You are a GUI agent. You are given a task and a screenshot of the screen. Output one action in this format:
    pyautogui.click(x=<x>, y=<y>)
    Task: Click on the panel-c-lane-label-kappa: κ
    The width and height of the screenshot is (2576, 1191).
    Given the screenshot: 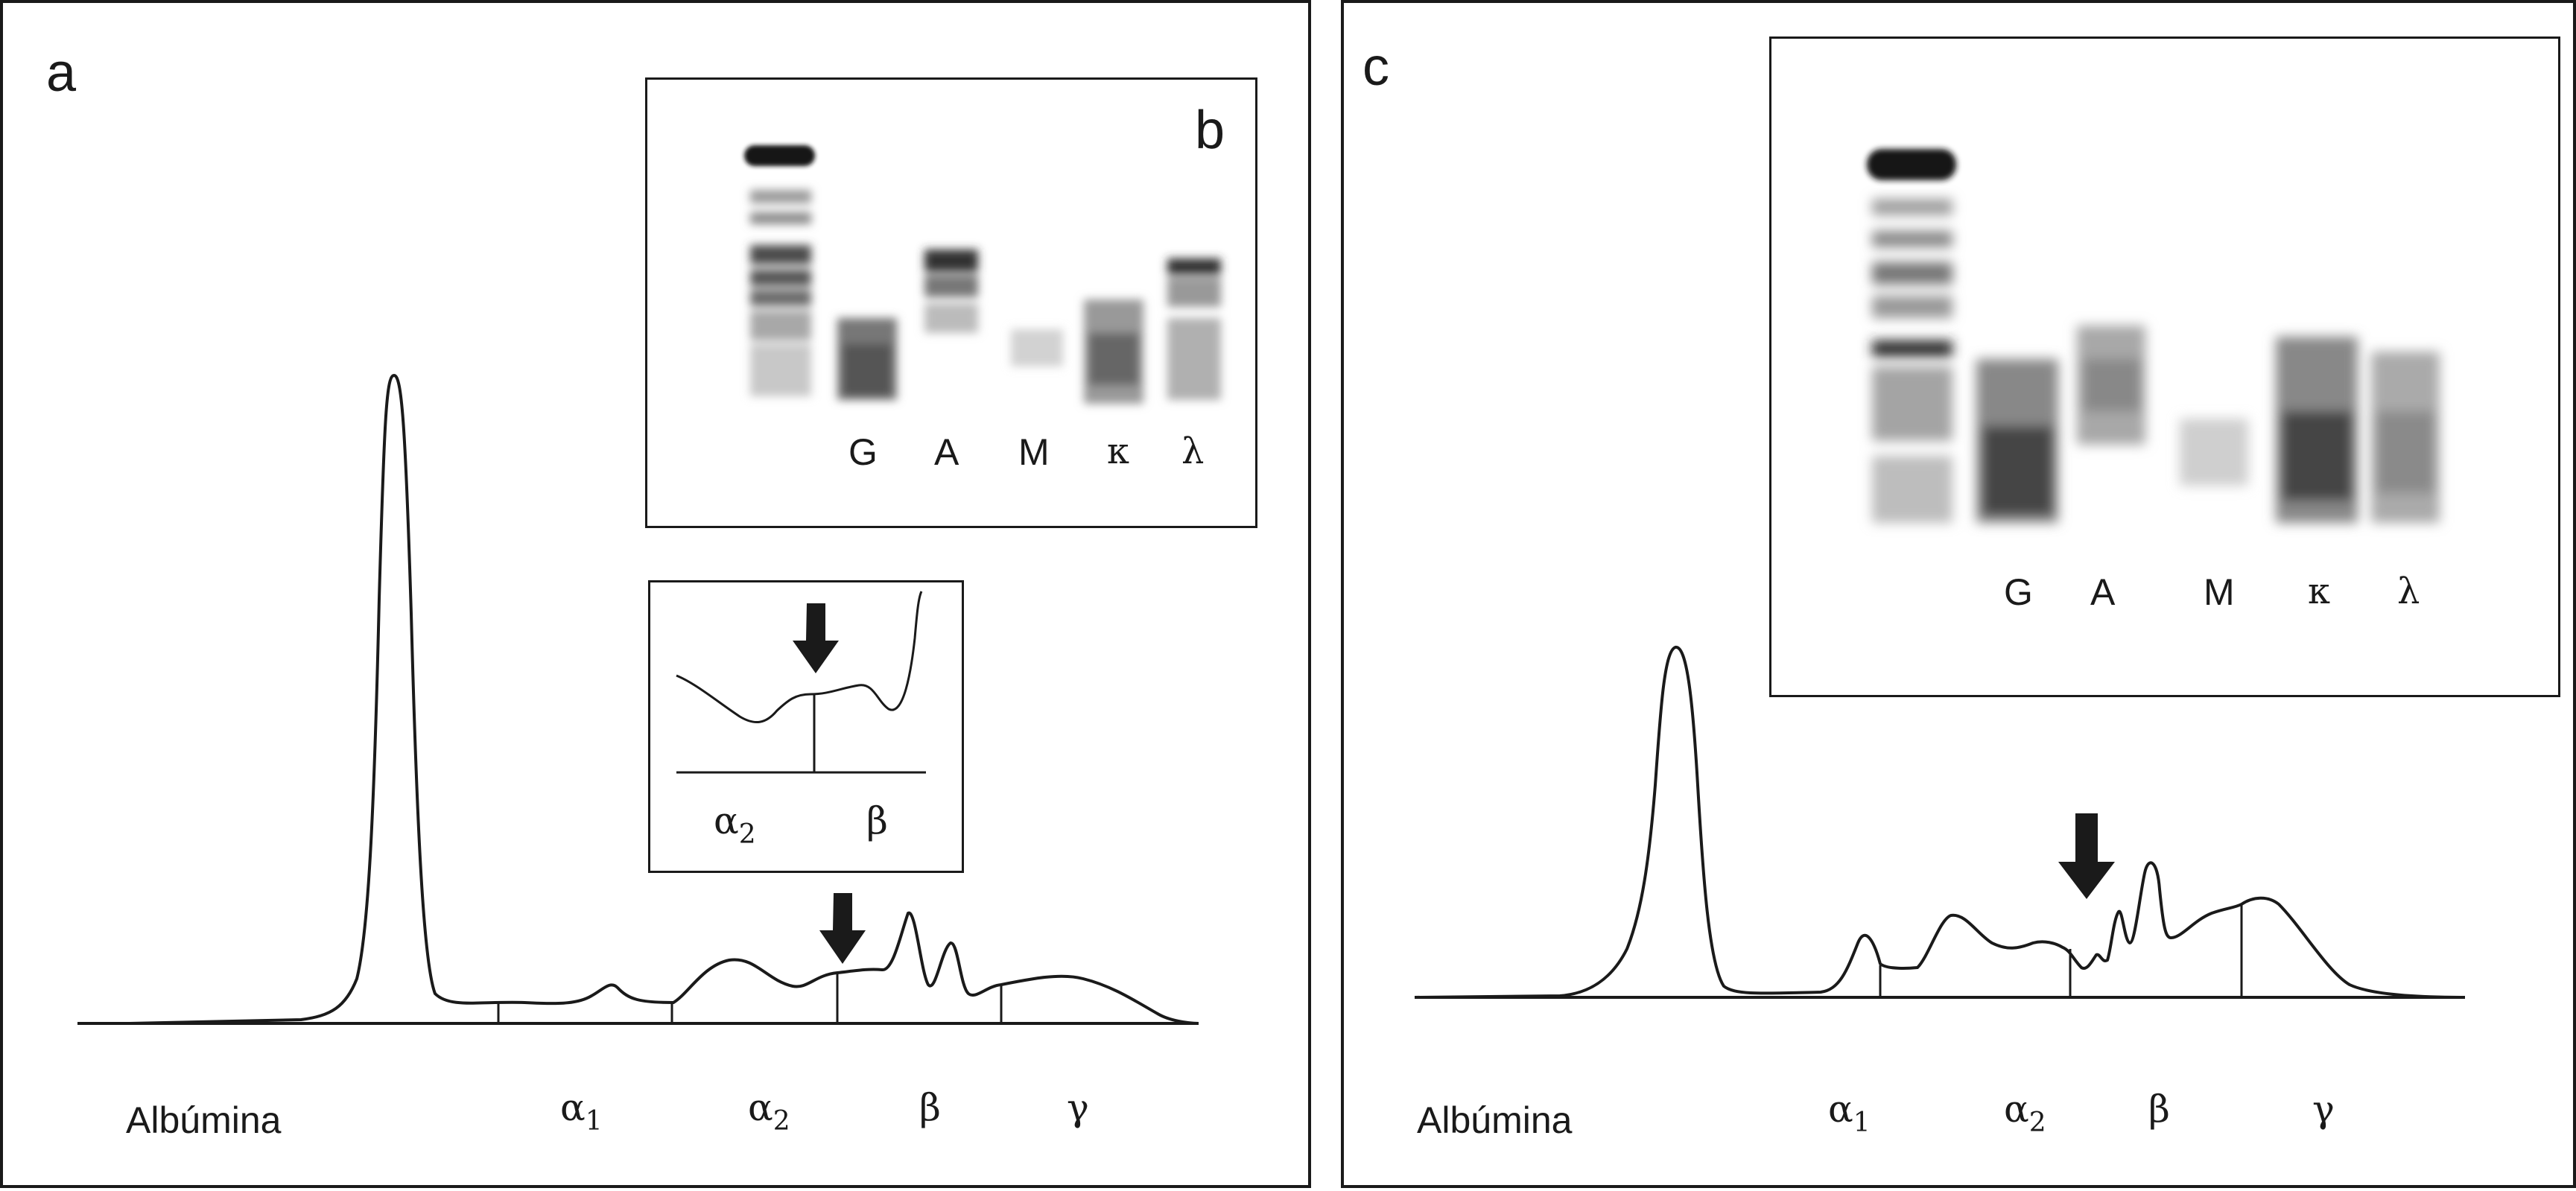 What is the action you would take?
    pyautogui.click(x=2319, y=592)
    